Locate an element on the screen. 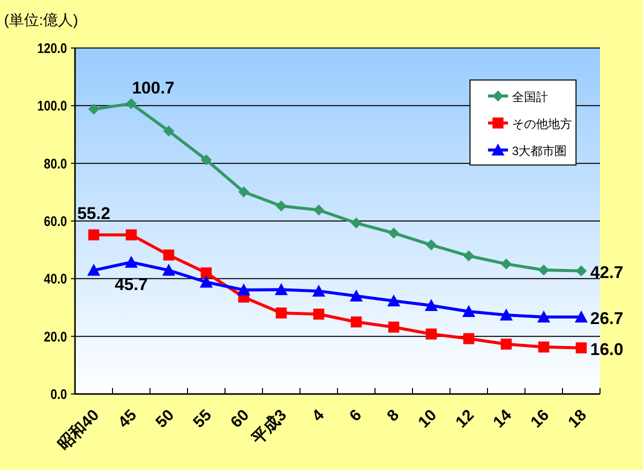  data-label: 16.0 is located at coordinates (607, 349).